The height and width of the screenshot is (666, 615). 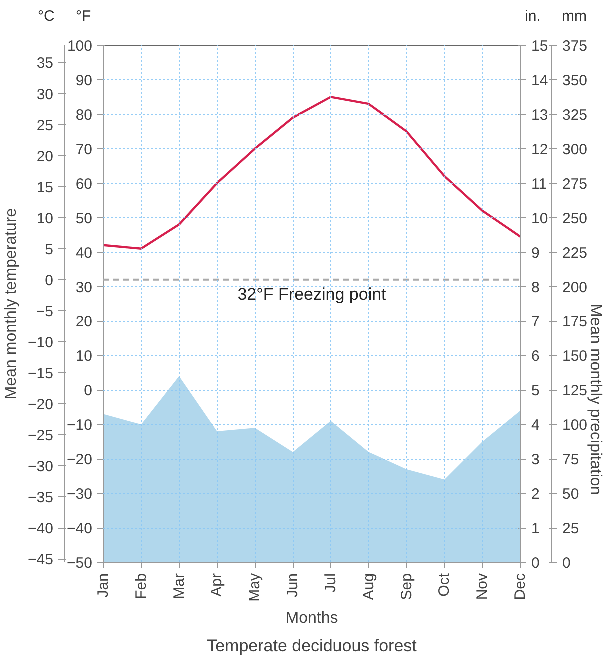 I want to click on y-tick-label: −10, so click(x=80, y=425).